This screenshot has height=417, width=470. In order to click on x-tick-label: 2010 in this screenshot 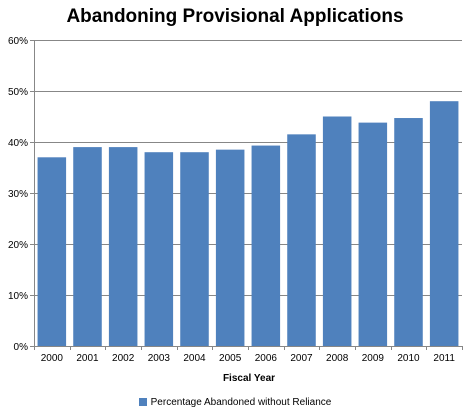, I will do `click(408, 358)`.